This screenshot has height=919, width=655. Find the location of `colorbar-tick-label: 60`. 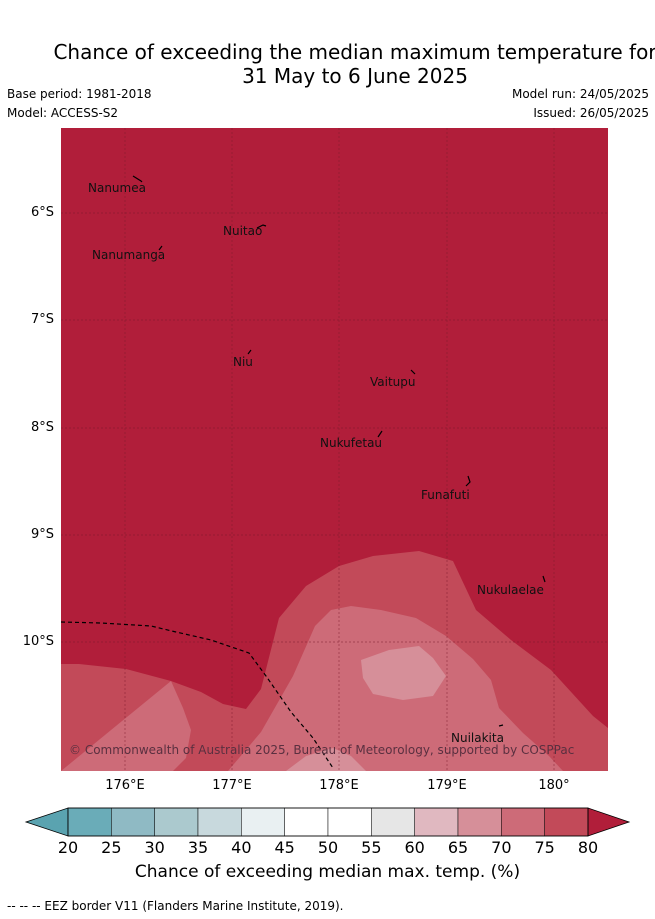

colorbar-tick-label: 60 is located at coordinates (414, 847).